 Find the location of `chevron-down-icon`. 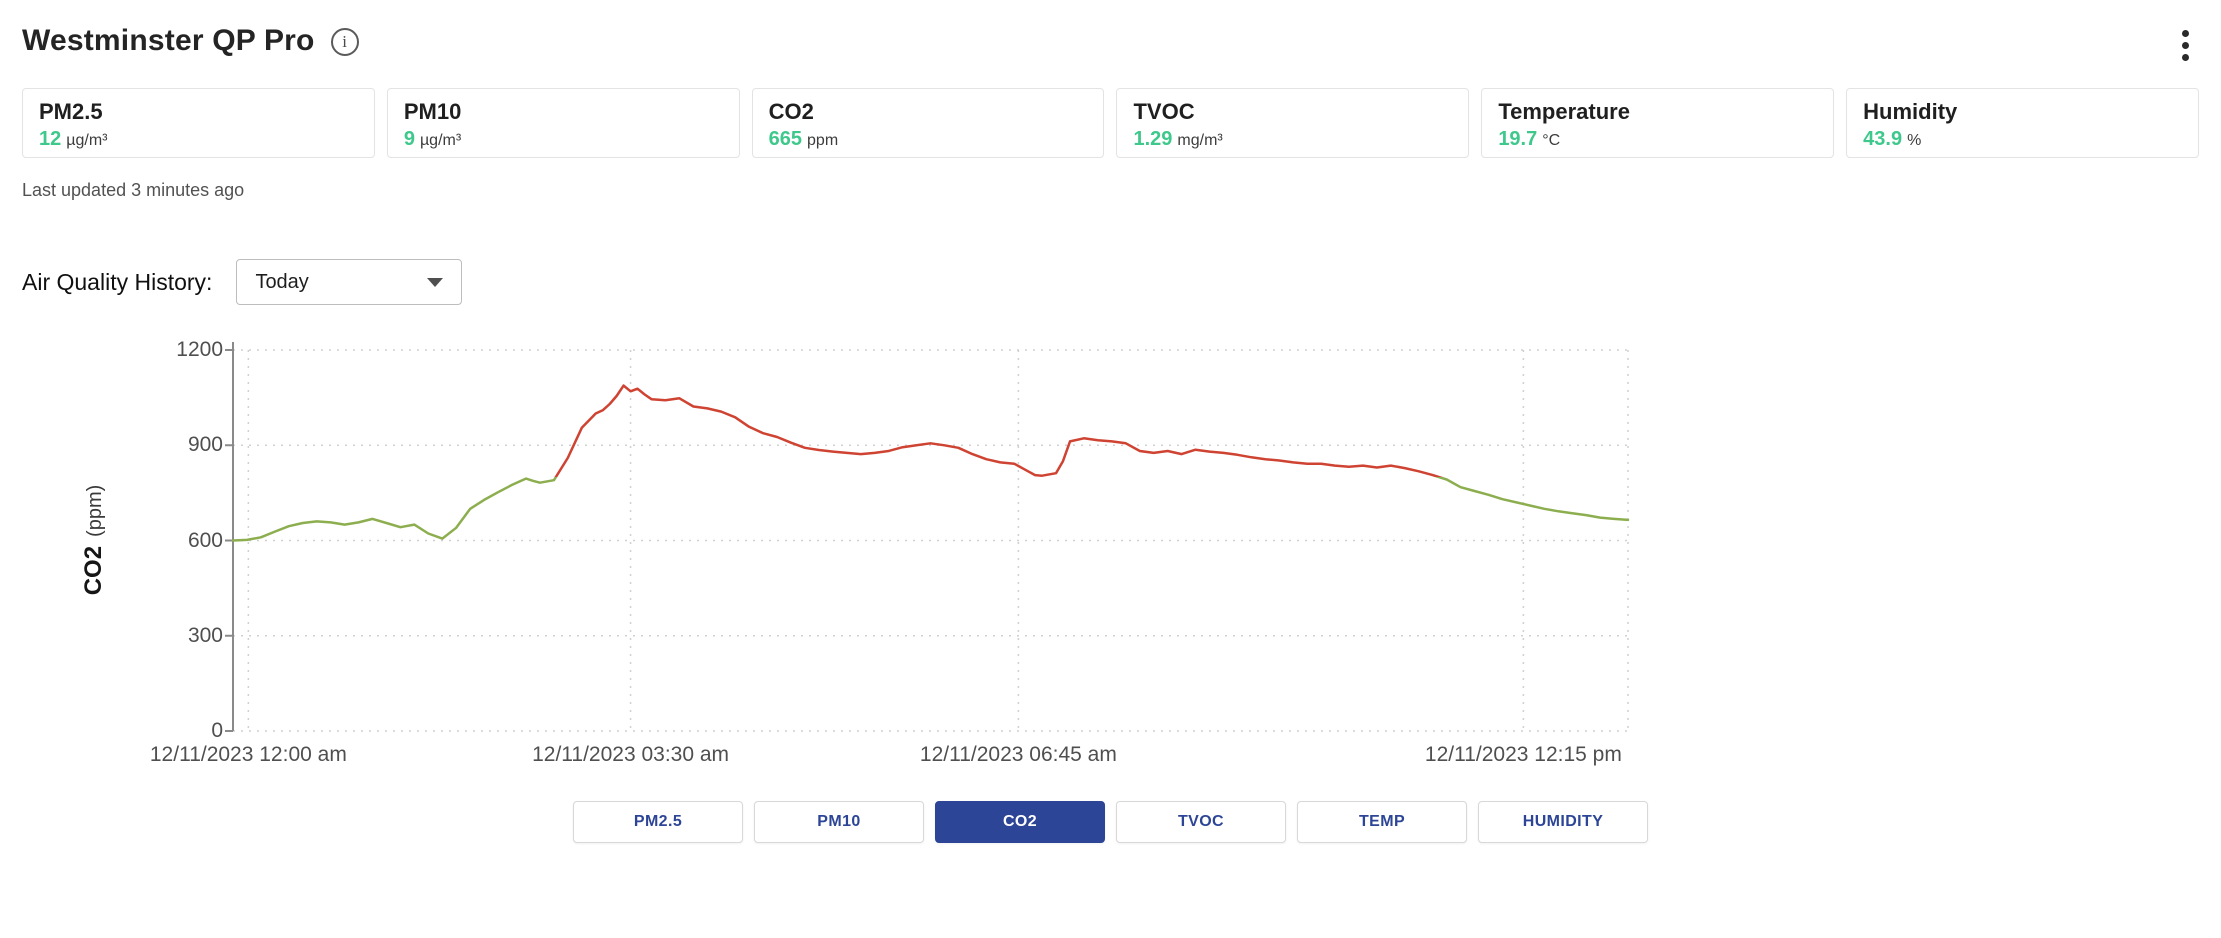

chevron-down-icon is located at coordinates (435, 282).